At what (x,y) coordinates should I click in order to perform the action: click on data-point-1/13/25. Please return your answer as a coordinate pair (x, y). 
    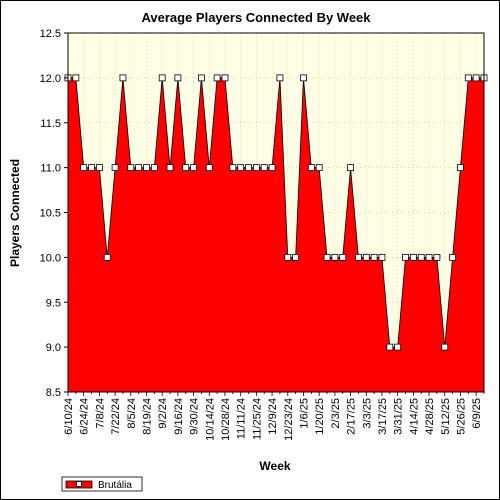
    Looking at the image, I should click on (311, 168).